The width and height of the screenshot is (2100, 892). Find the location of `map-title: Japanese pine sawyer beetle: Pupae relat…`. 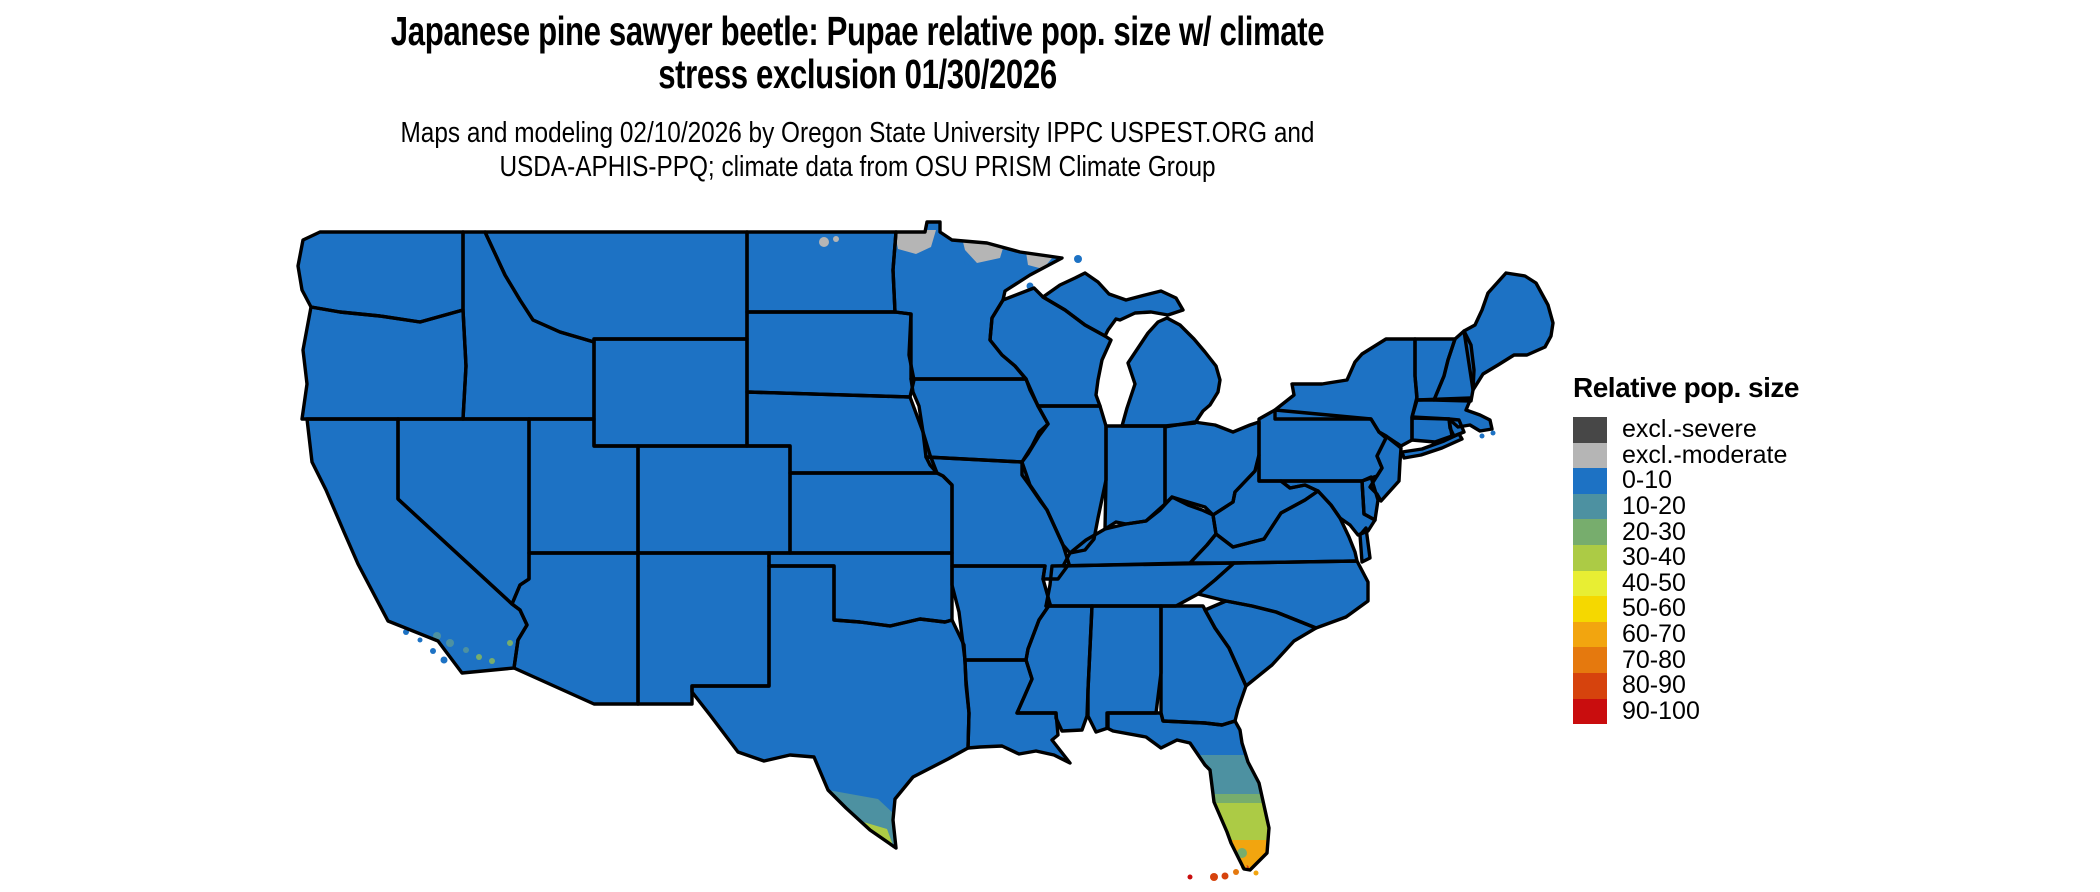

map-title: Japanese pine sawyer beetle: Pupae relat… is located at coordinates (857, 53).